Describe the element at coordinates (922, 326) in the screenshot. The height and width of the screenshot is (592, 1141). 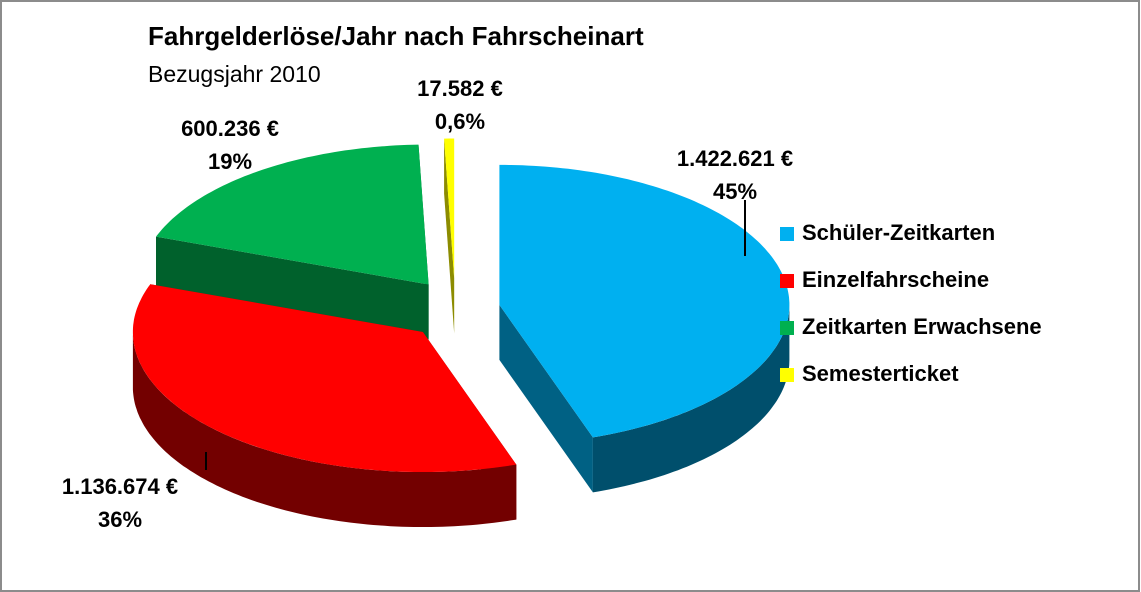
I see `legend-label: Zeitkarten Erwachsene` at that location.